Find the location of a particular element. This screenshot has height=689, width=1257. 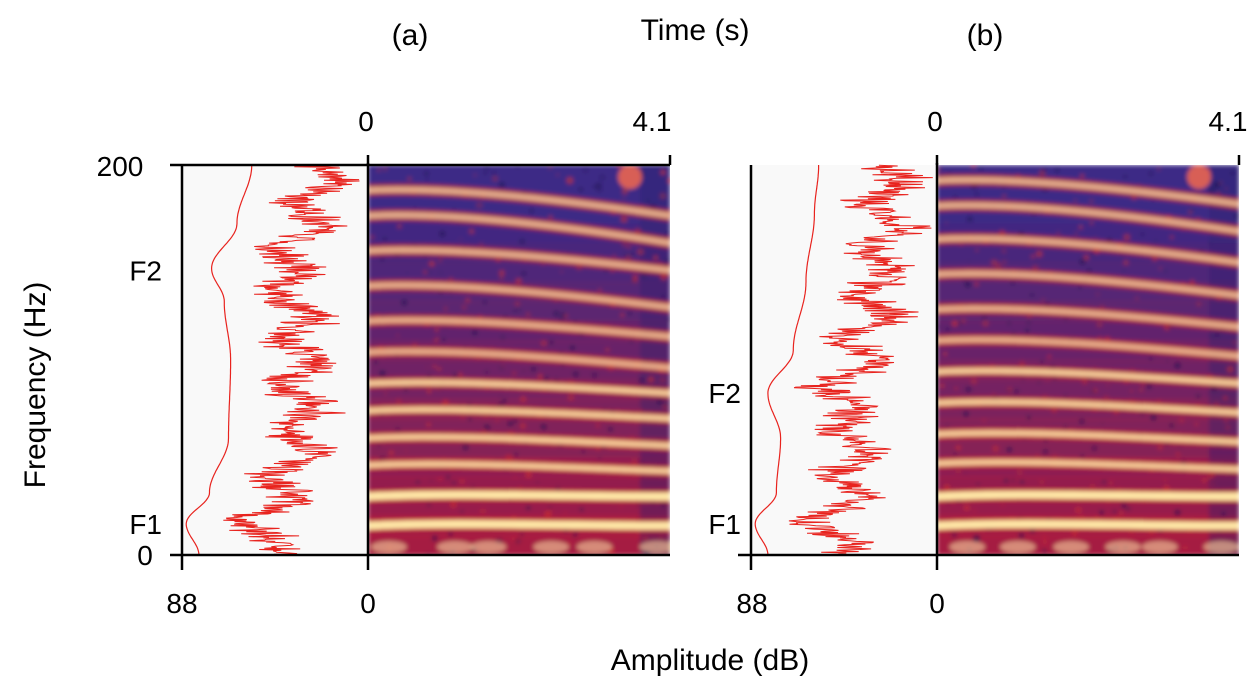

spectral-envelope-b is located at coordinates (787, 360).